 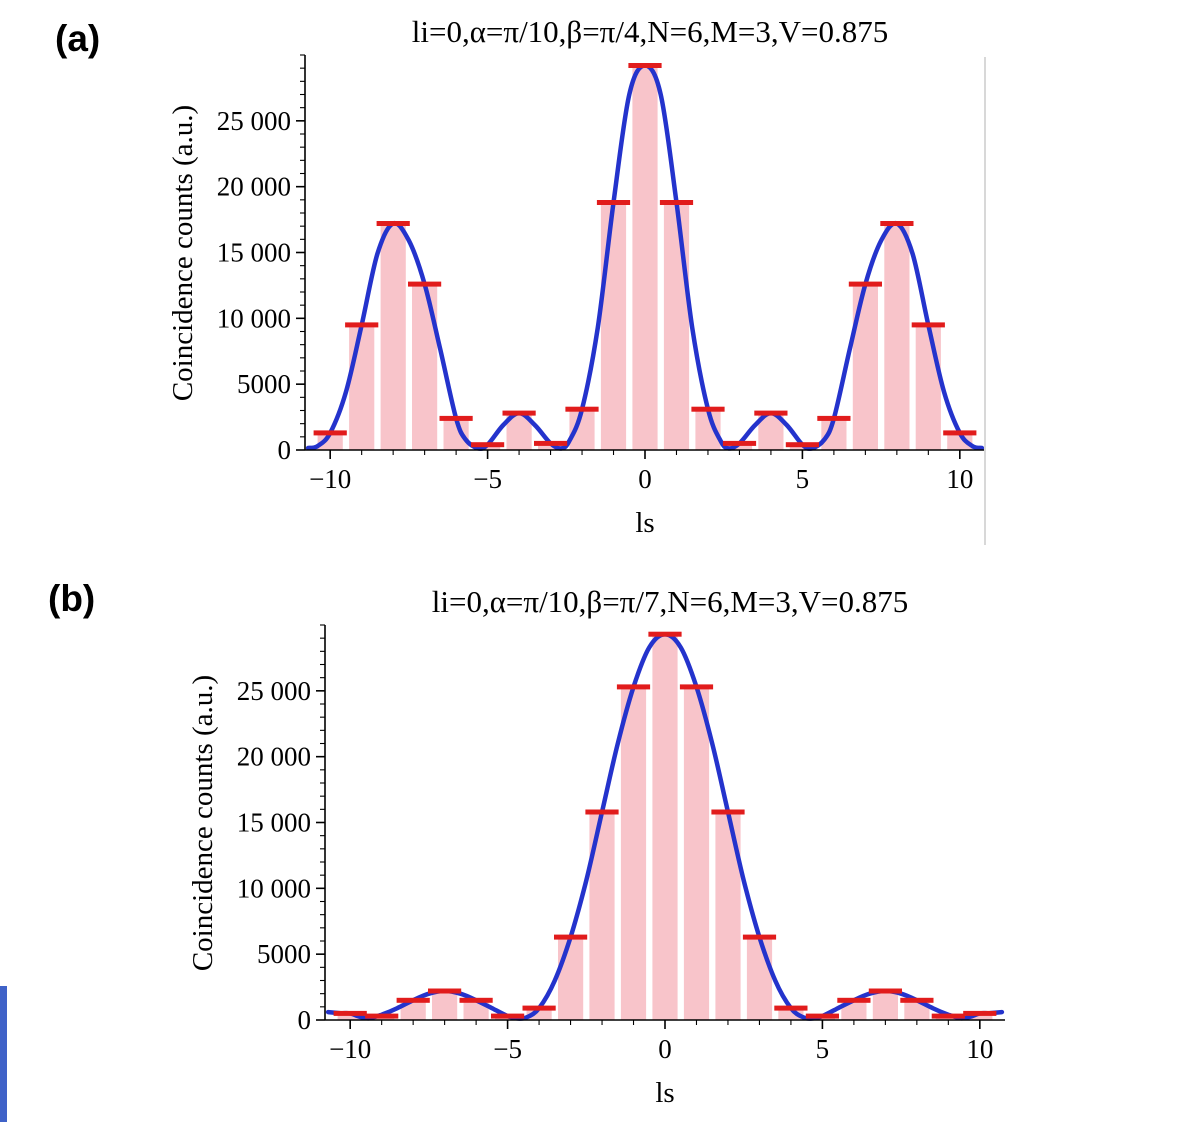 What do you see at coordinates (664, 1093) in the screenshot?
I see `chart-b-xlabel: ls` at bounding box center [664, 1093].